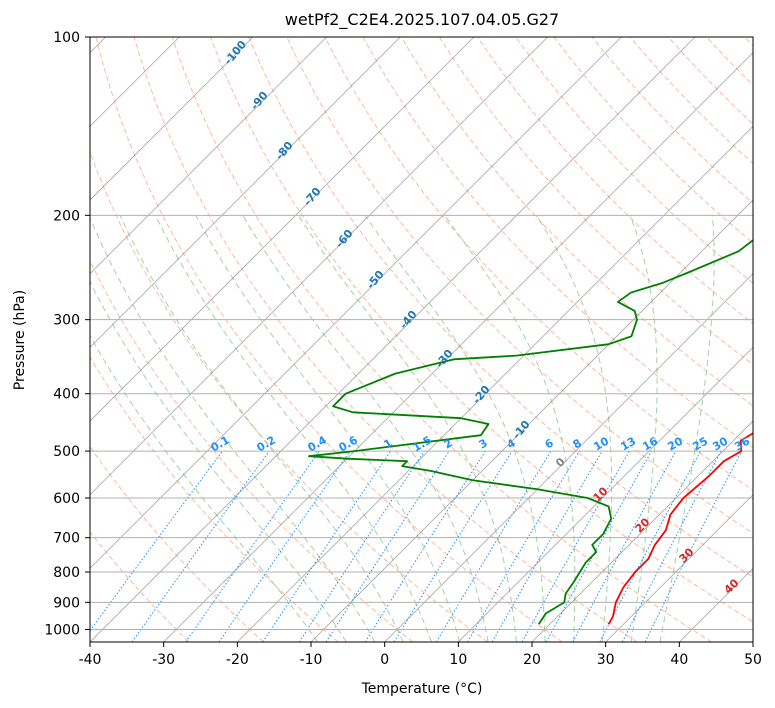  Describe the element at coordinates (311, 660) in the screenshot. I see `x-tick-label: -10` at that location.